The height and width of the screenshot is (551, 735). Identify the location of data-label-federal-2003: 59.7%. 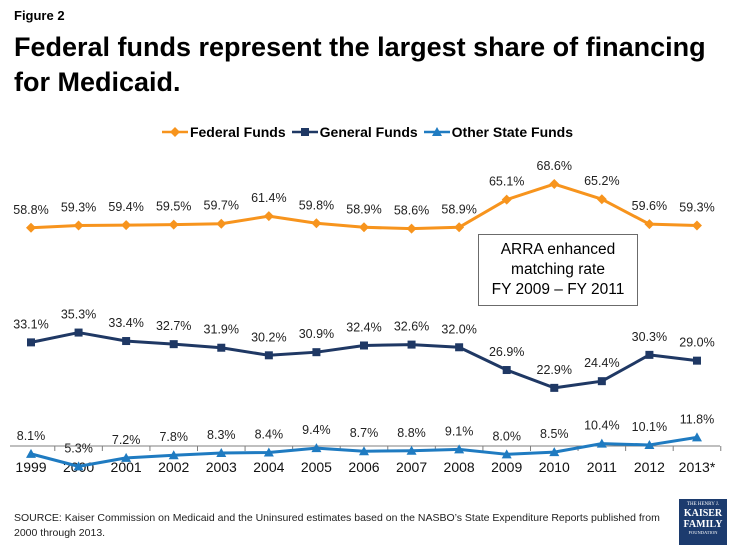
(221, 206).